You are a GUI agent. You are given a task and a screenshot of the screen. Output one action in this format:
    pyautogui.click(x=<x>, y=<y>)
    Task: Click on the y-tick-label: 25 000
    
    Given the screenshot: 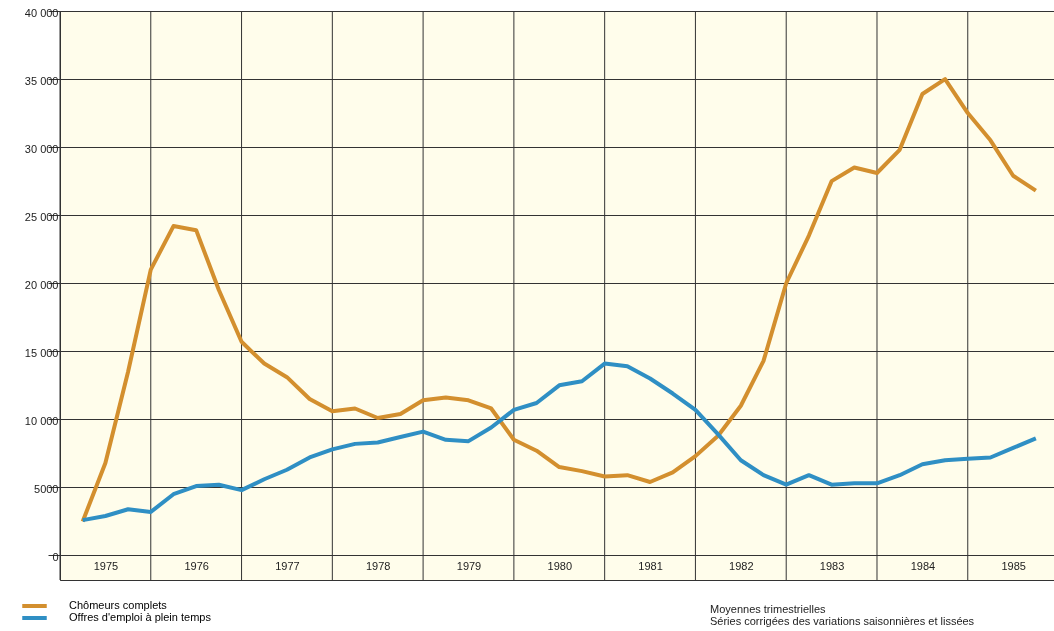 What is the action you would take?
    pyautogui.click(x=41, y=216)
    